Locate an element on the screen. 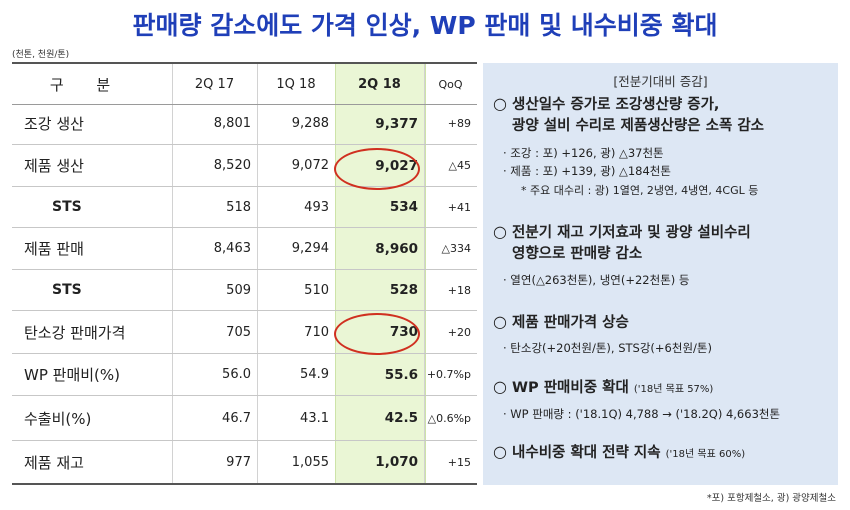  value-qoq: +41 is located at coordinates (459, 207).